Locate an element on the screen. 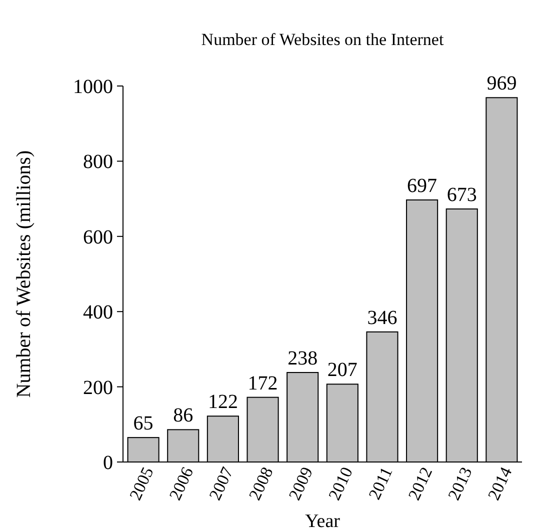 This screenshot has width=545, height=529. y-axis-title: Number of Websites (millions) is located at coordinates (24, 274).